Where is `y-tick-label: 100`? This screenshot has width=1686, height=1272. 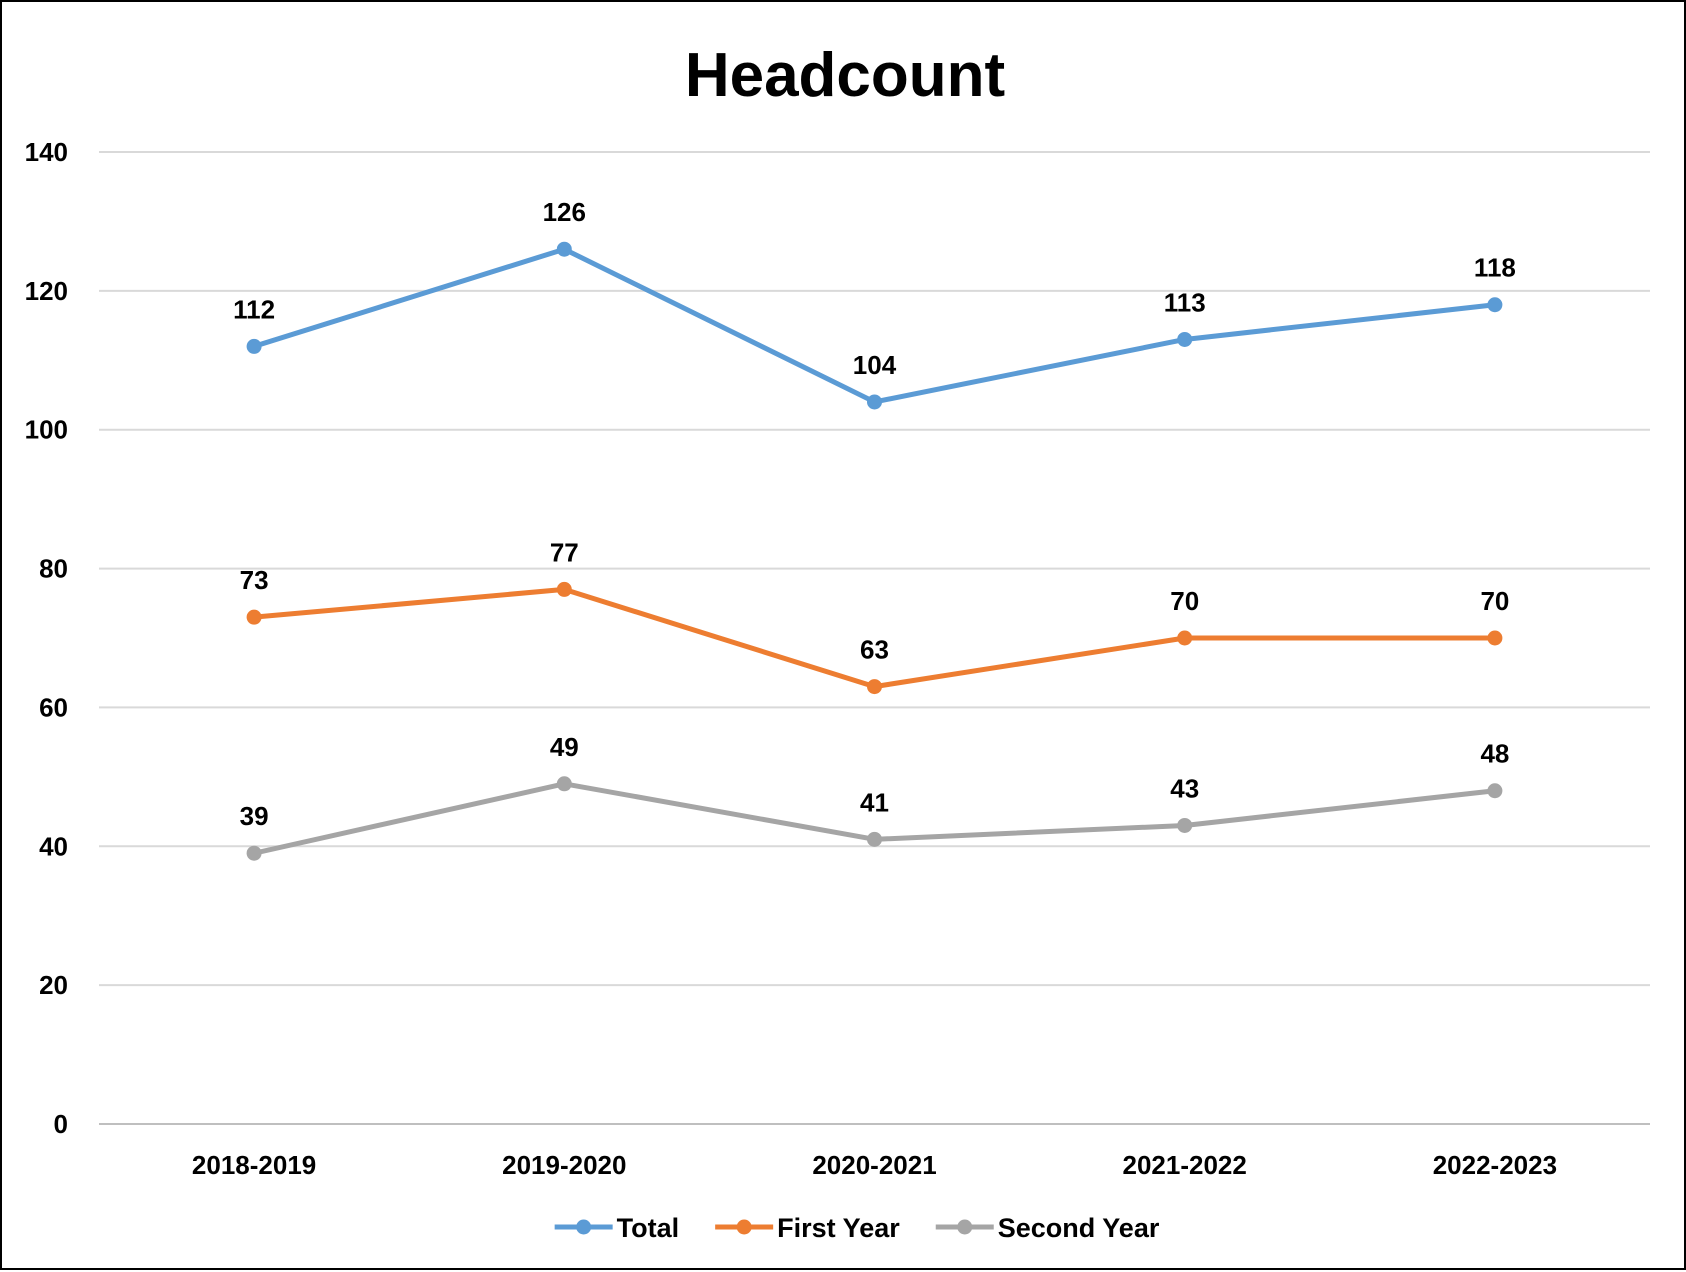 y-tick-label: 100 is located at coordinates (46, 430).